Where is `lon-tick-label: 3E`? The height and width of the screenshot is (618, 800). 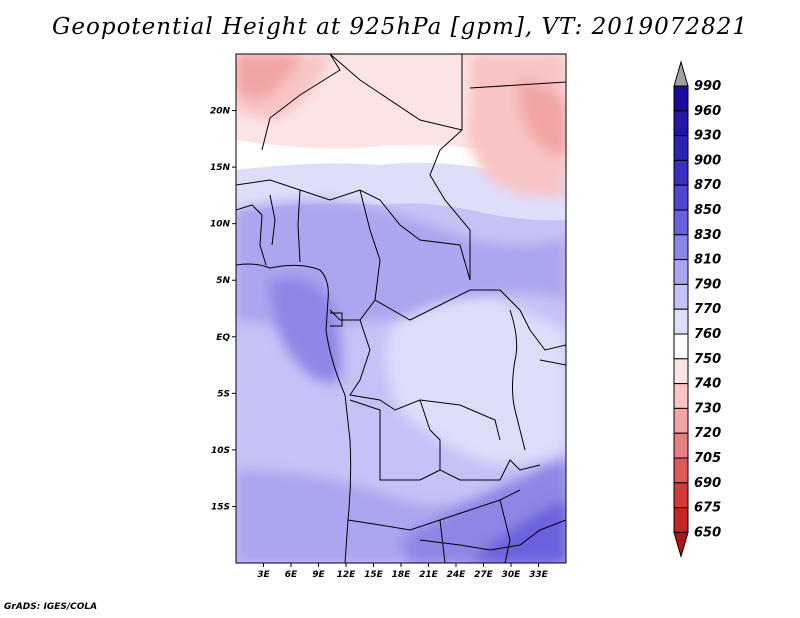
lon-tick-label: 3E is located at coordinates (263, 575).